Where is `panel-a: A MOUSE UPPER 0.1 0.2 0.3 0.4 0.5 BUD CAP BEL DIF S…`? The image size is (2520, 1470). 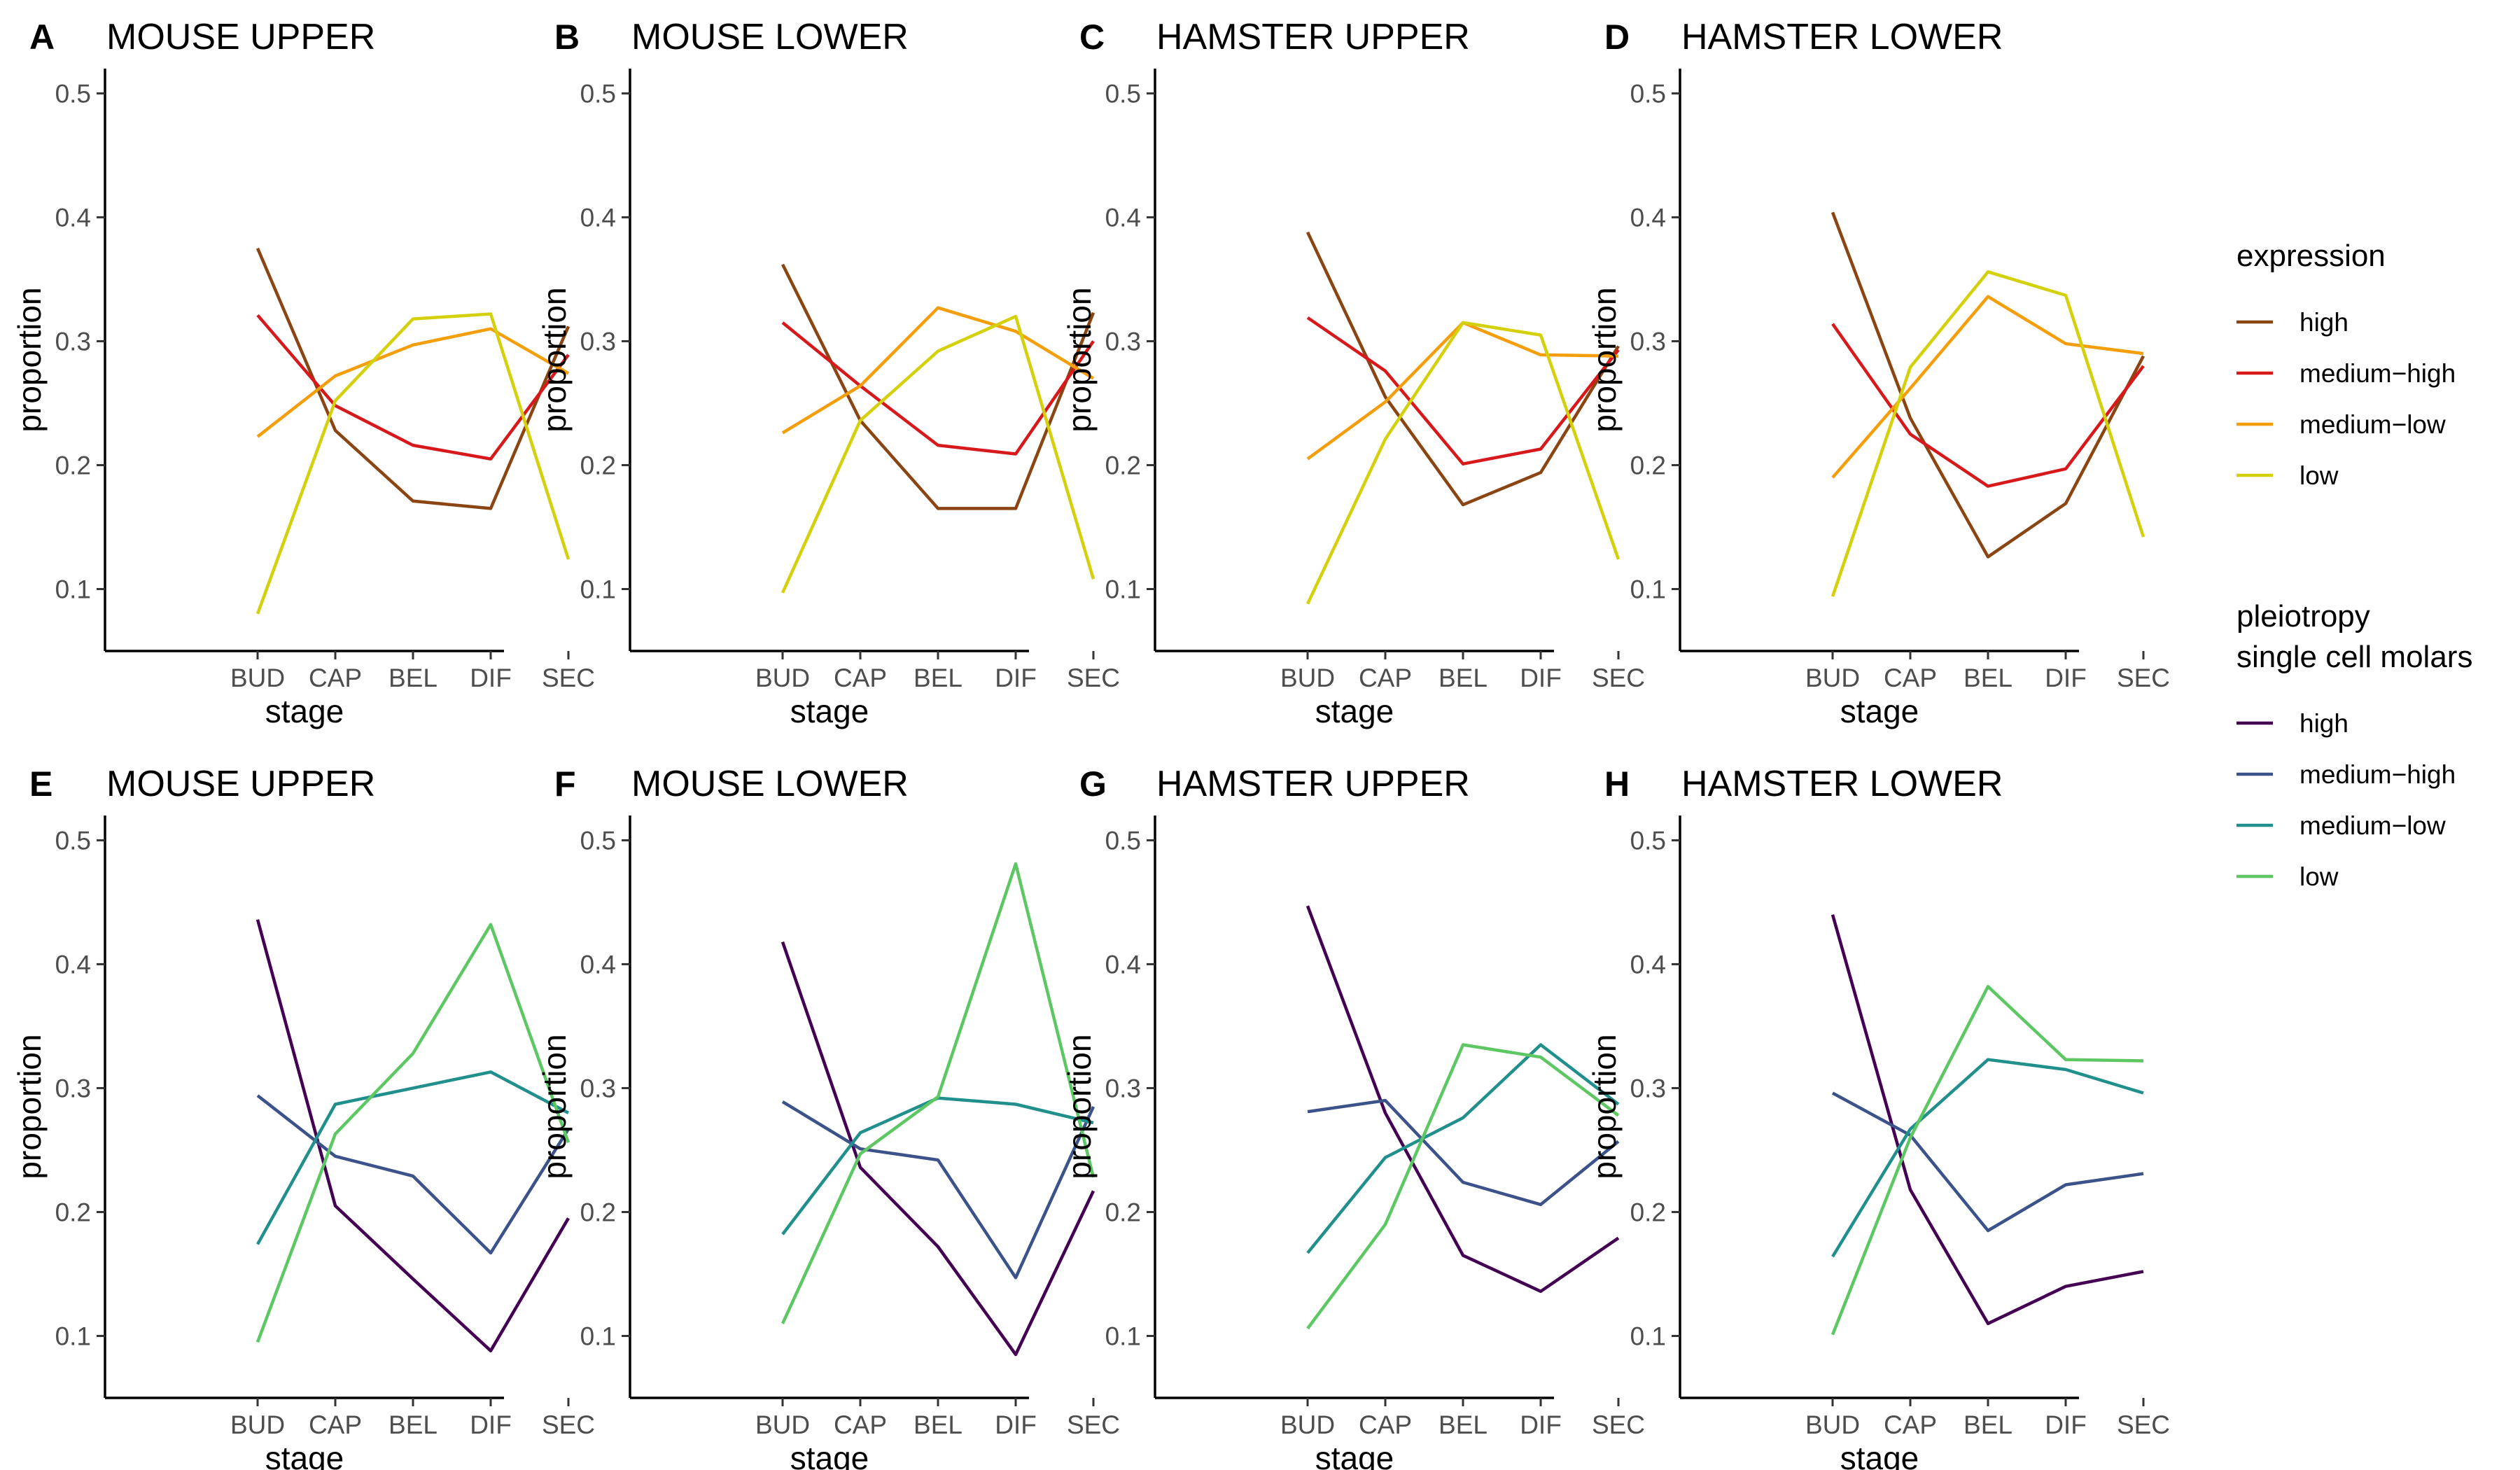 panel-a: A MOUSE UPPER 0.1 0.2 0.3 0.4 0.5 BUD CAP BEL DIF S… is located at coordinates (303, 373).